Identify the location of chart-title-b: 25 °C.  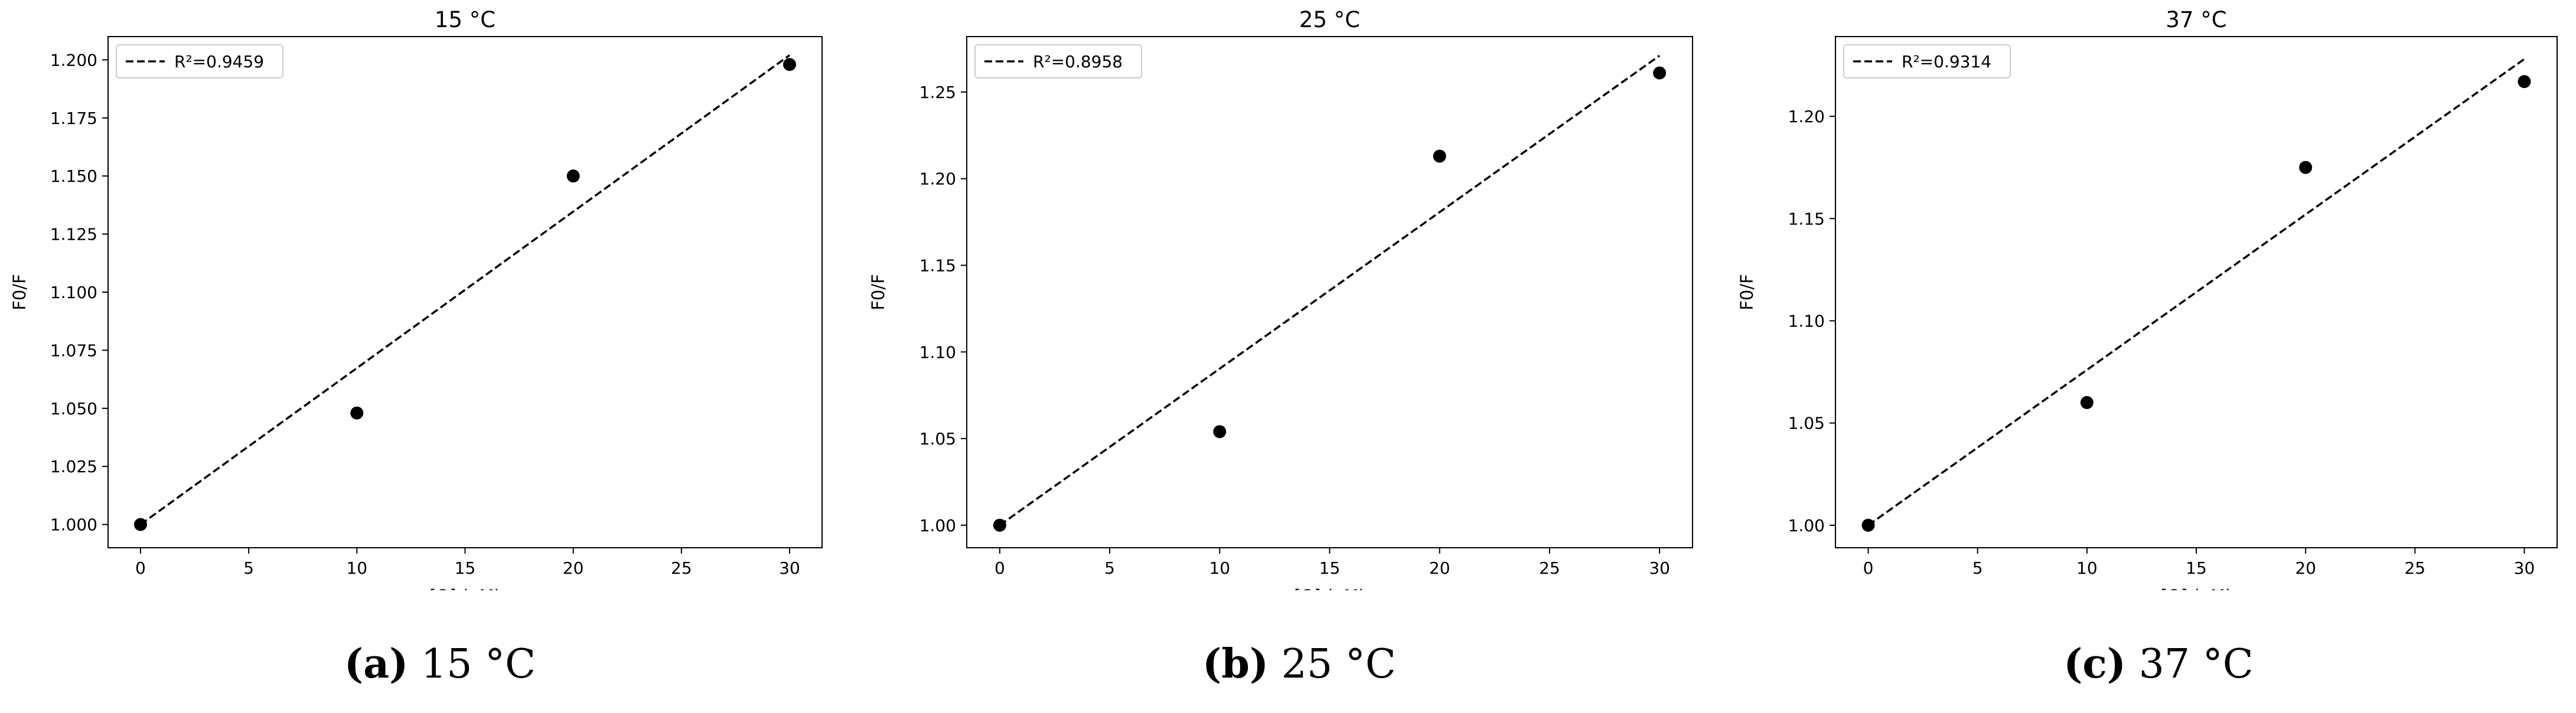
(1330, 19).